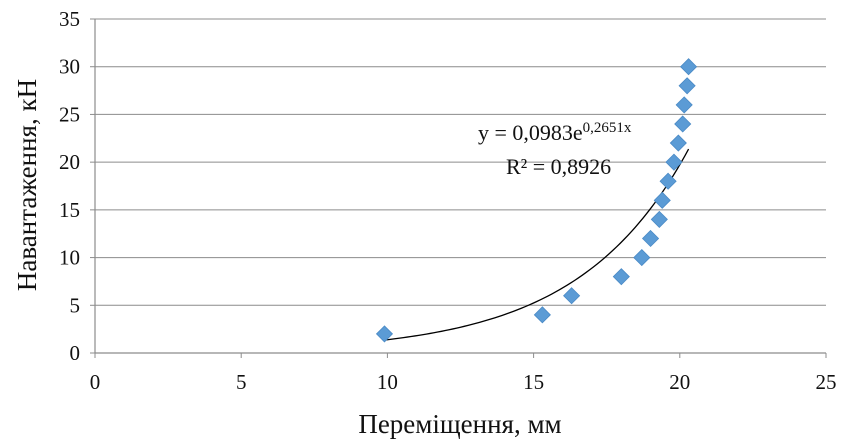 This screenshot has height=446, width=843. I want to click on y-tick-label: 35, so click(69, 19).